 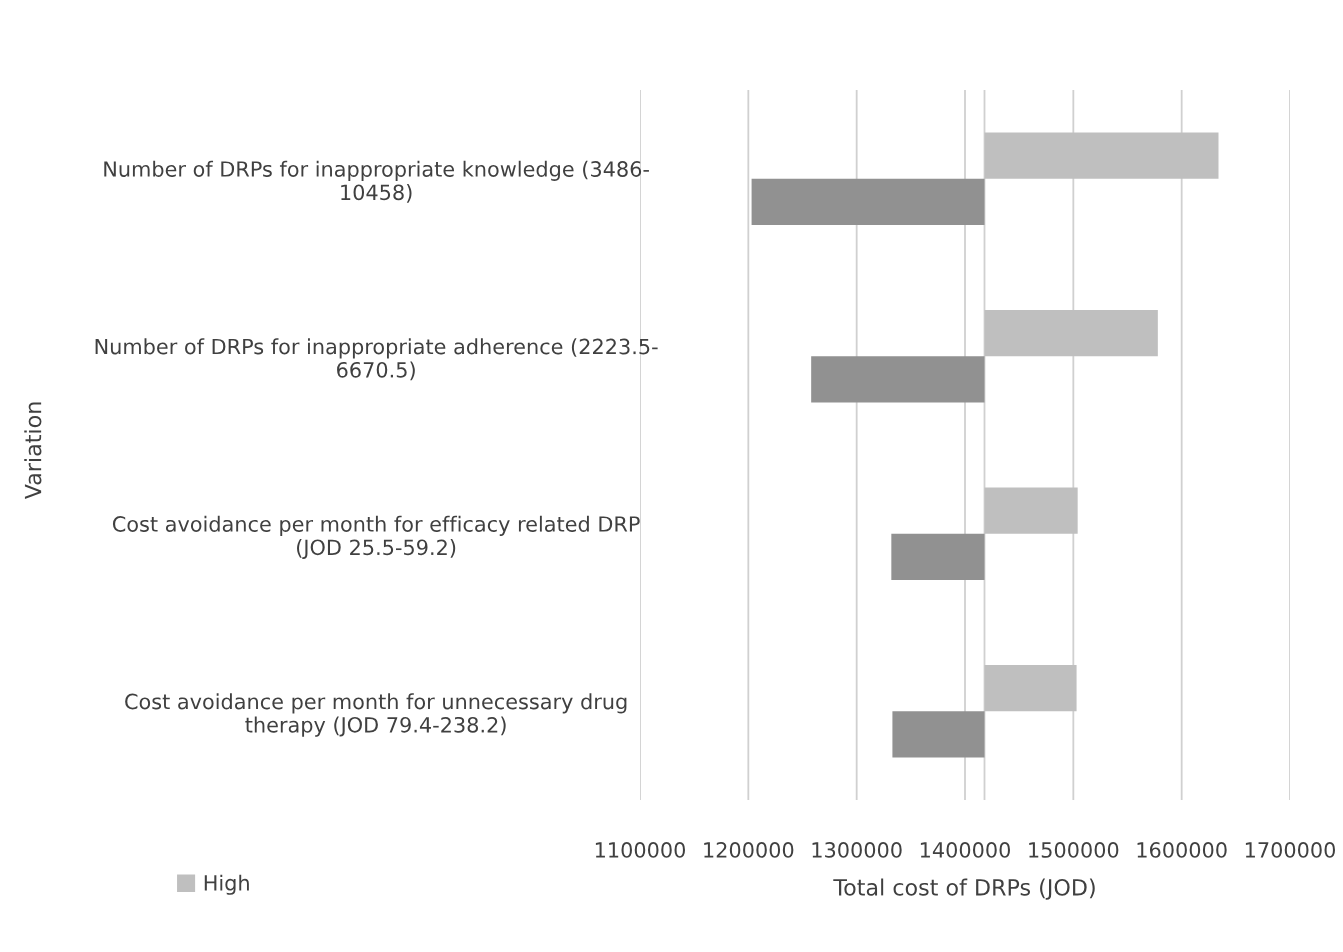 I want to click on x-tick-label: 1300000, so click(x=857, y=850).